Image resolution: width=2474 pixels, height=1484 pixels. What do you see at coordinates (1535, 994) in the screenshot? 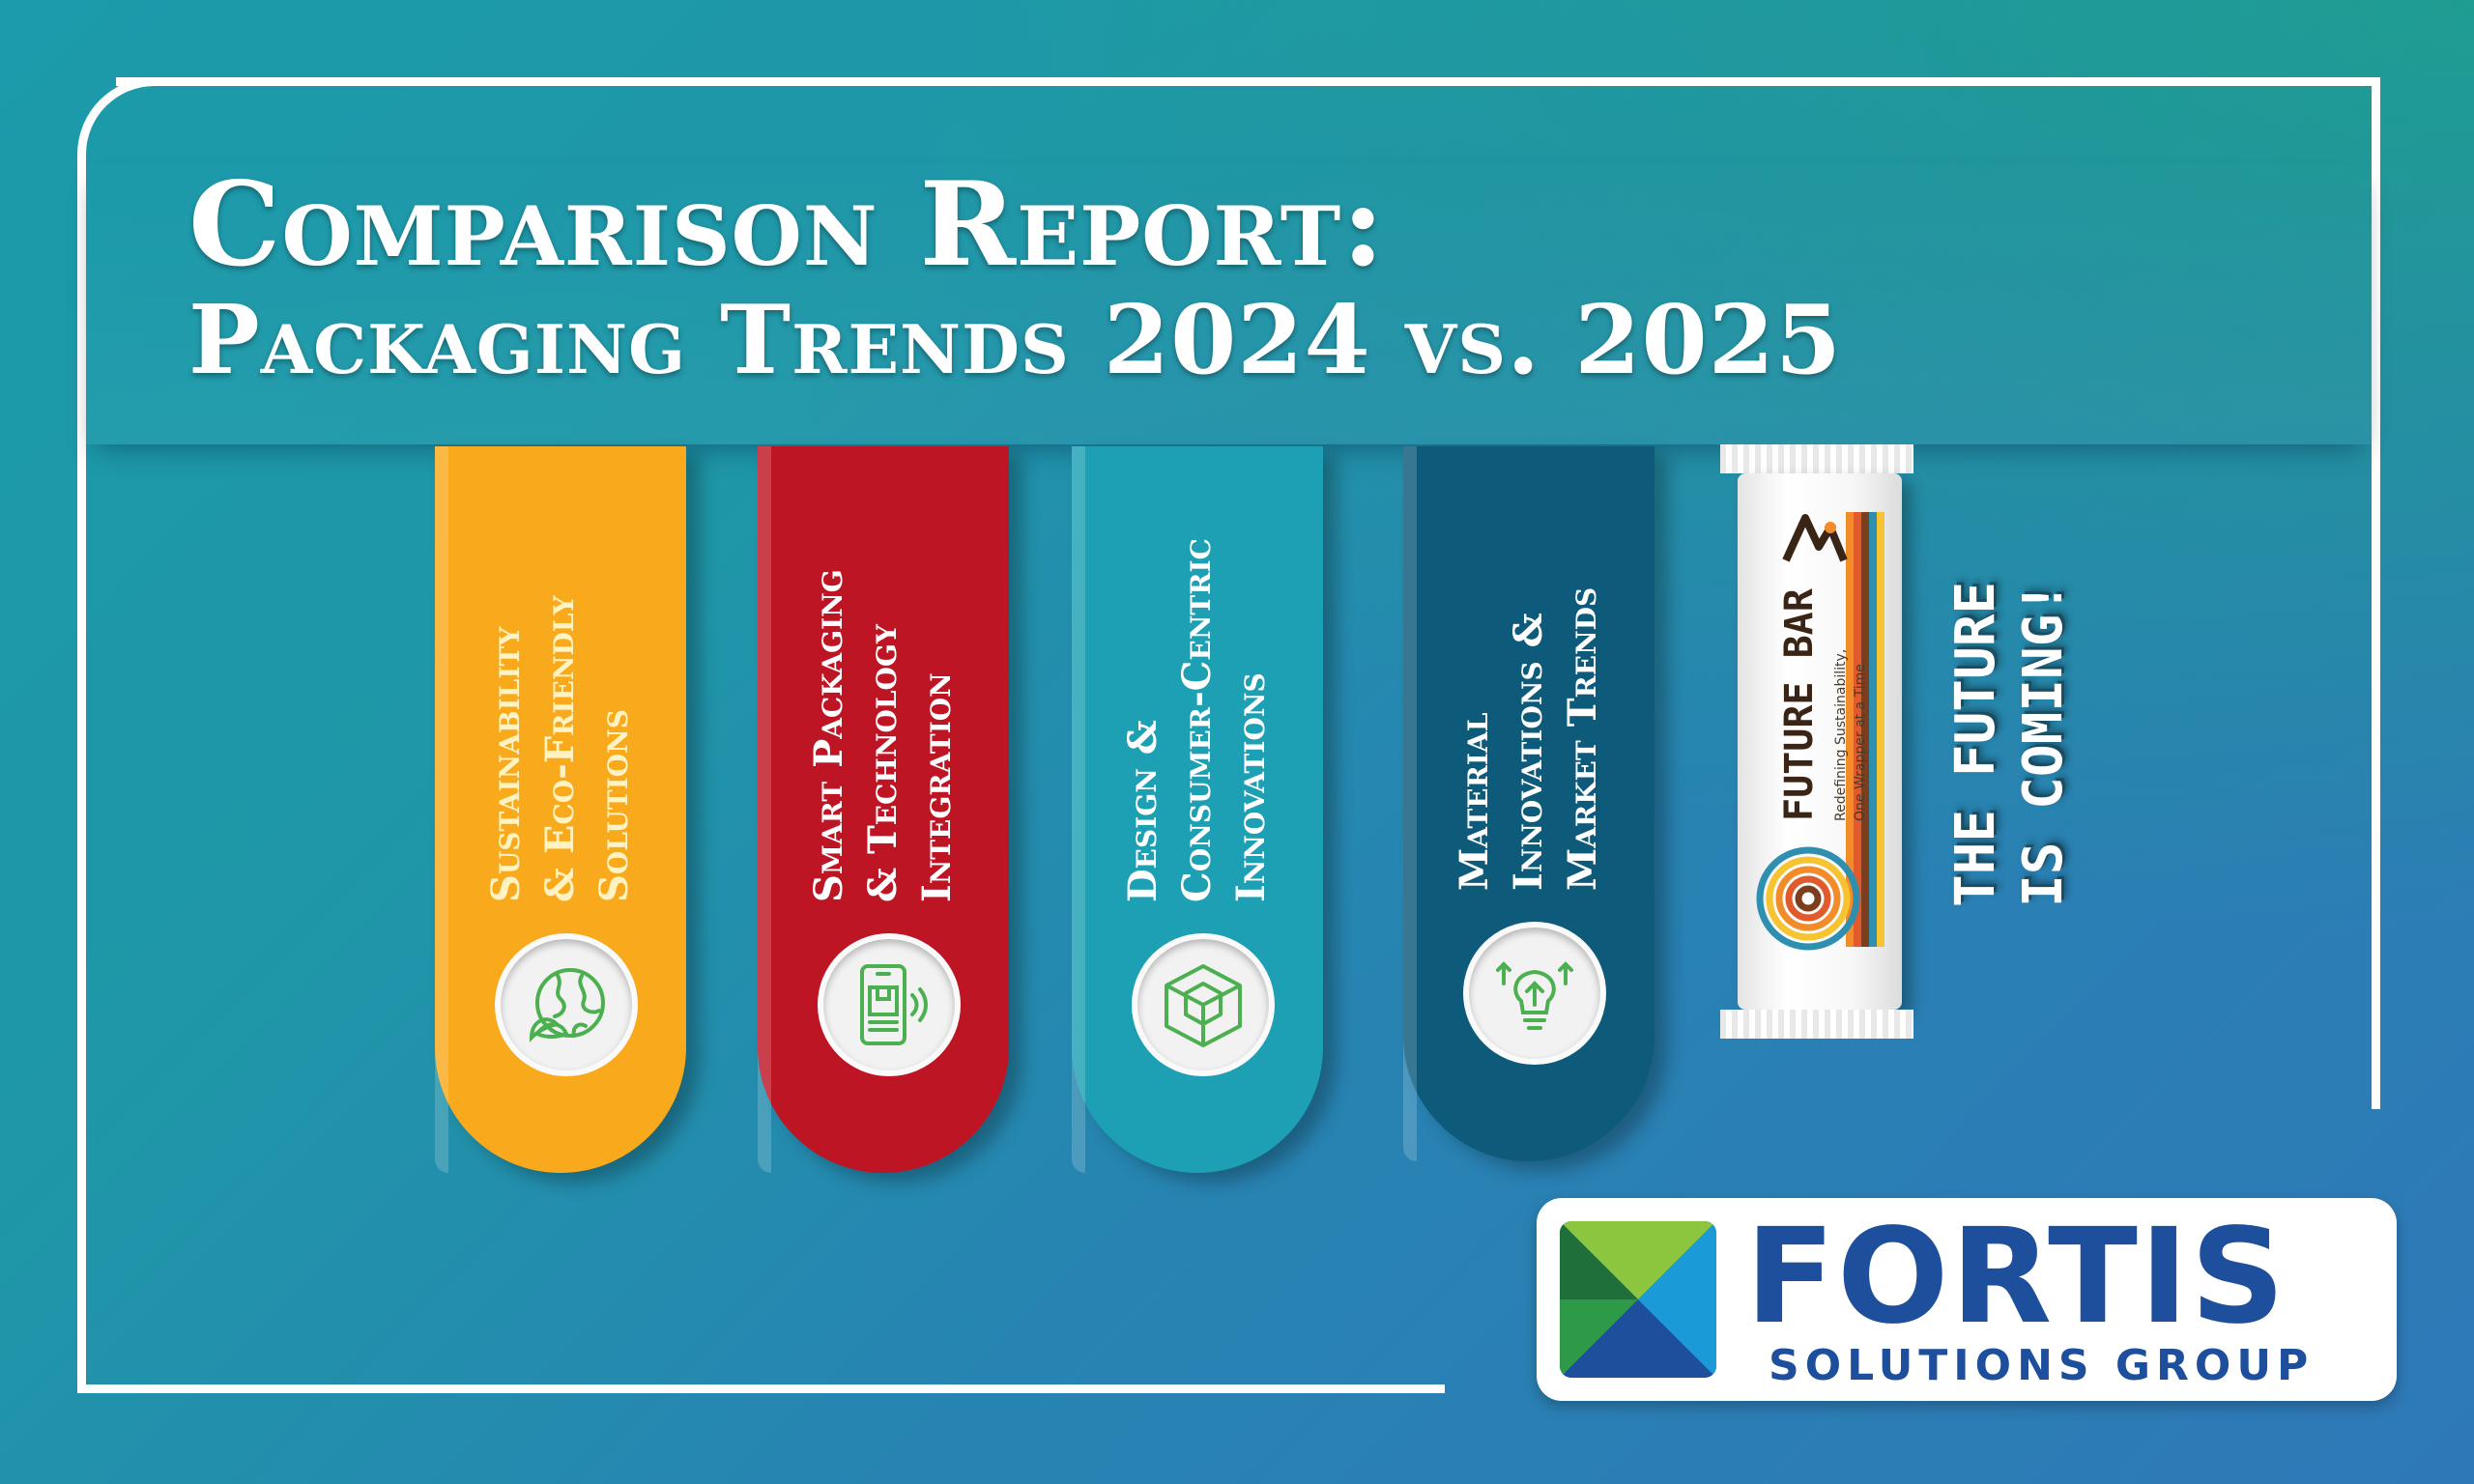
I see `lightbulb-growth-icon` at bounding box center [1535, 994].